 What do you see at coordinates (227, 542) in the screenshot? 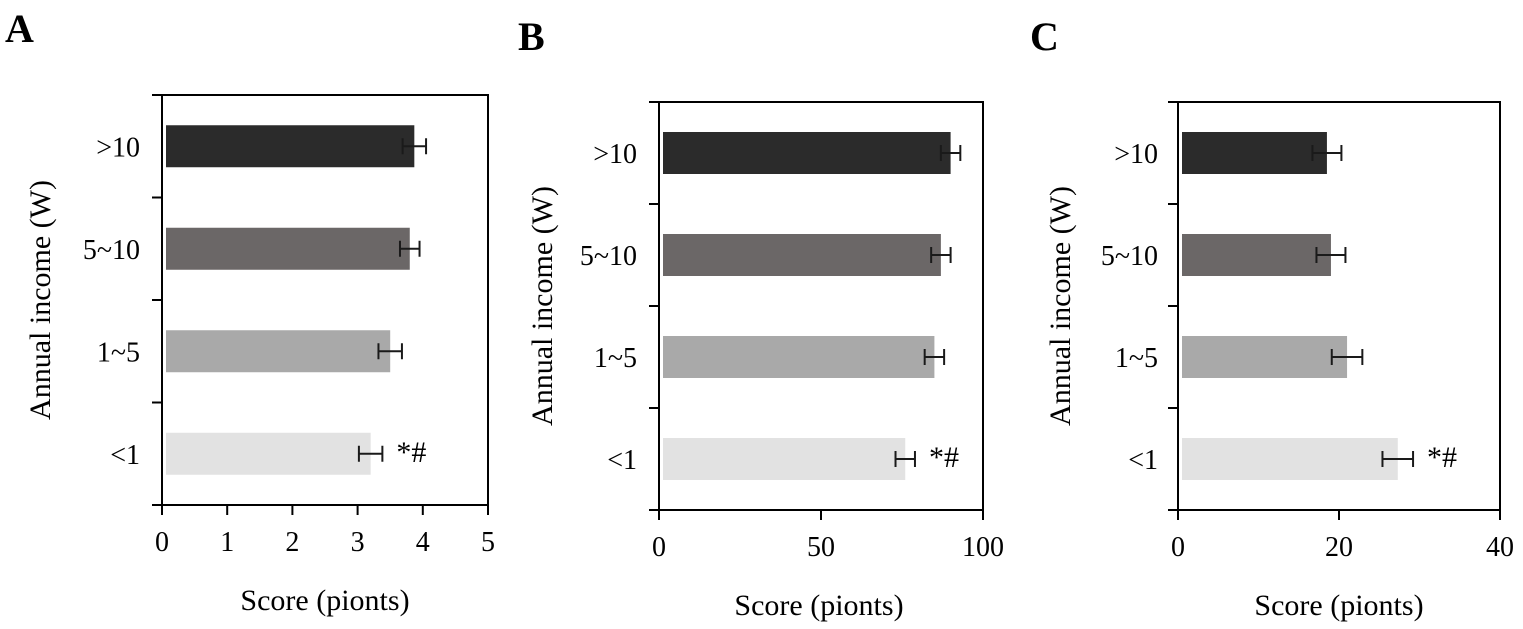
I see `x-tick-label: 1` at bounding box center [227, 542].